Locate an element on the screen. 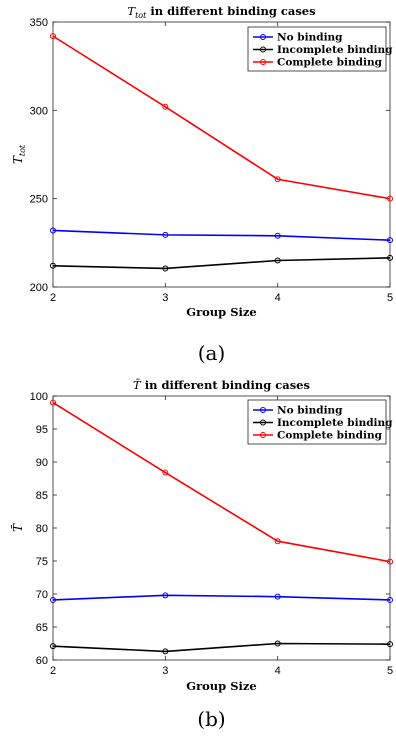  chart-b-ytick-label: 95 is located at coordinates (42, 430).